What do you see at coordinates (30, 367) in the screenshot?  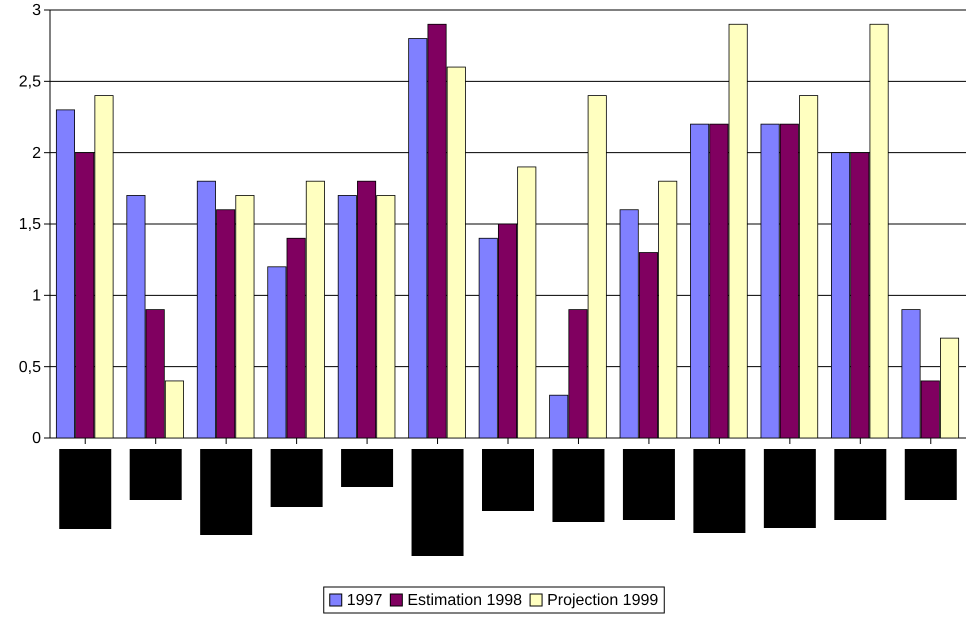 I see `y-tick-label: 0,5` at bounding box center [30, 367].